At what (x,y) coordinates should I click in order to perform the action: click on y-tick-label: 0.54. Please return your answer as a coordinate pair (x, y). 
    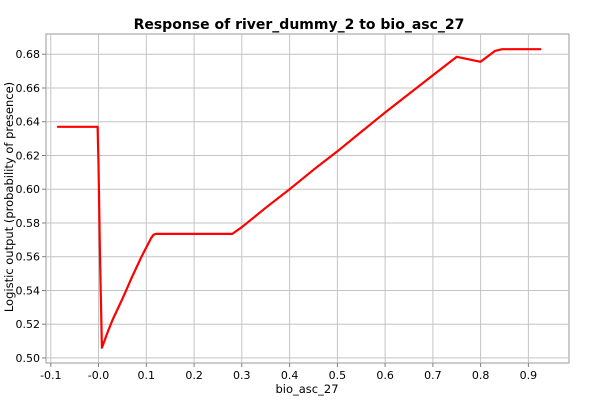
    Looking at the image, I should click on (28, 291).